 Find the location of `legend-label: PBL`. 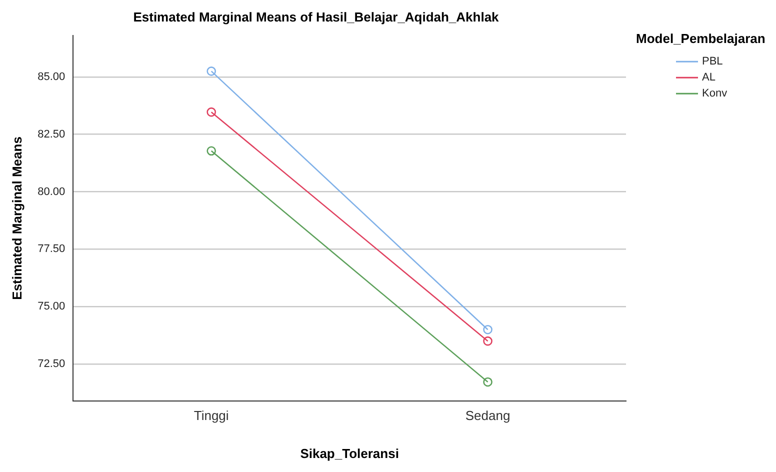

legend-label: PBL is located at coordinates (712, 62).